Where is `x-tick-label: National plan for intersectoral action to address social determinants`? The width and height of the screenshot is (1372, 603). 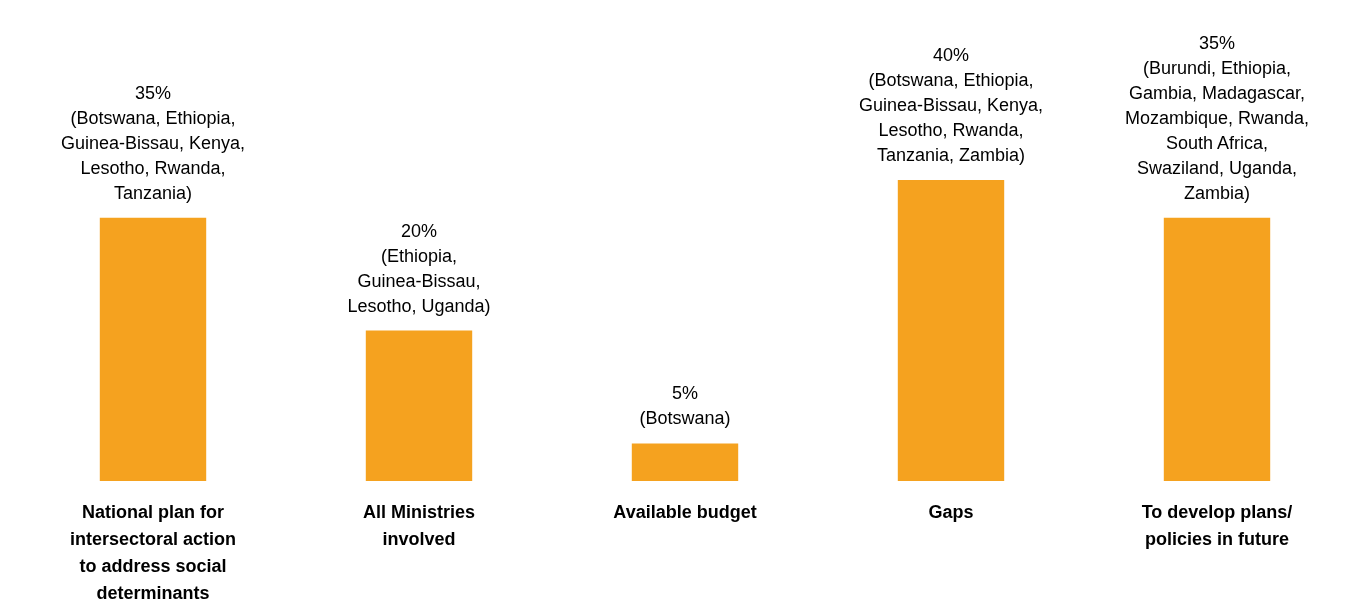 x-tick-label: National plan for intersectoral action to address social determinants is located at coordinates (153, 552).